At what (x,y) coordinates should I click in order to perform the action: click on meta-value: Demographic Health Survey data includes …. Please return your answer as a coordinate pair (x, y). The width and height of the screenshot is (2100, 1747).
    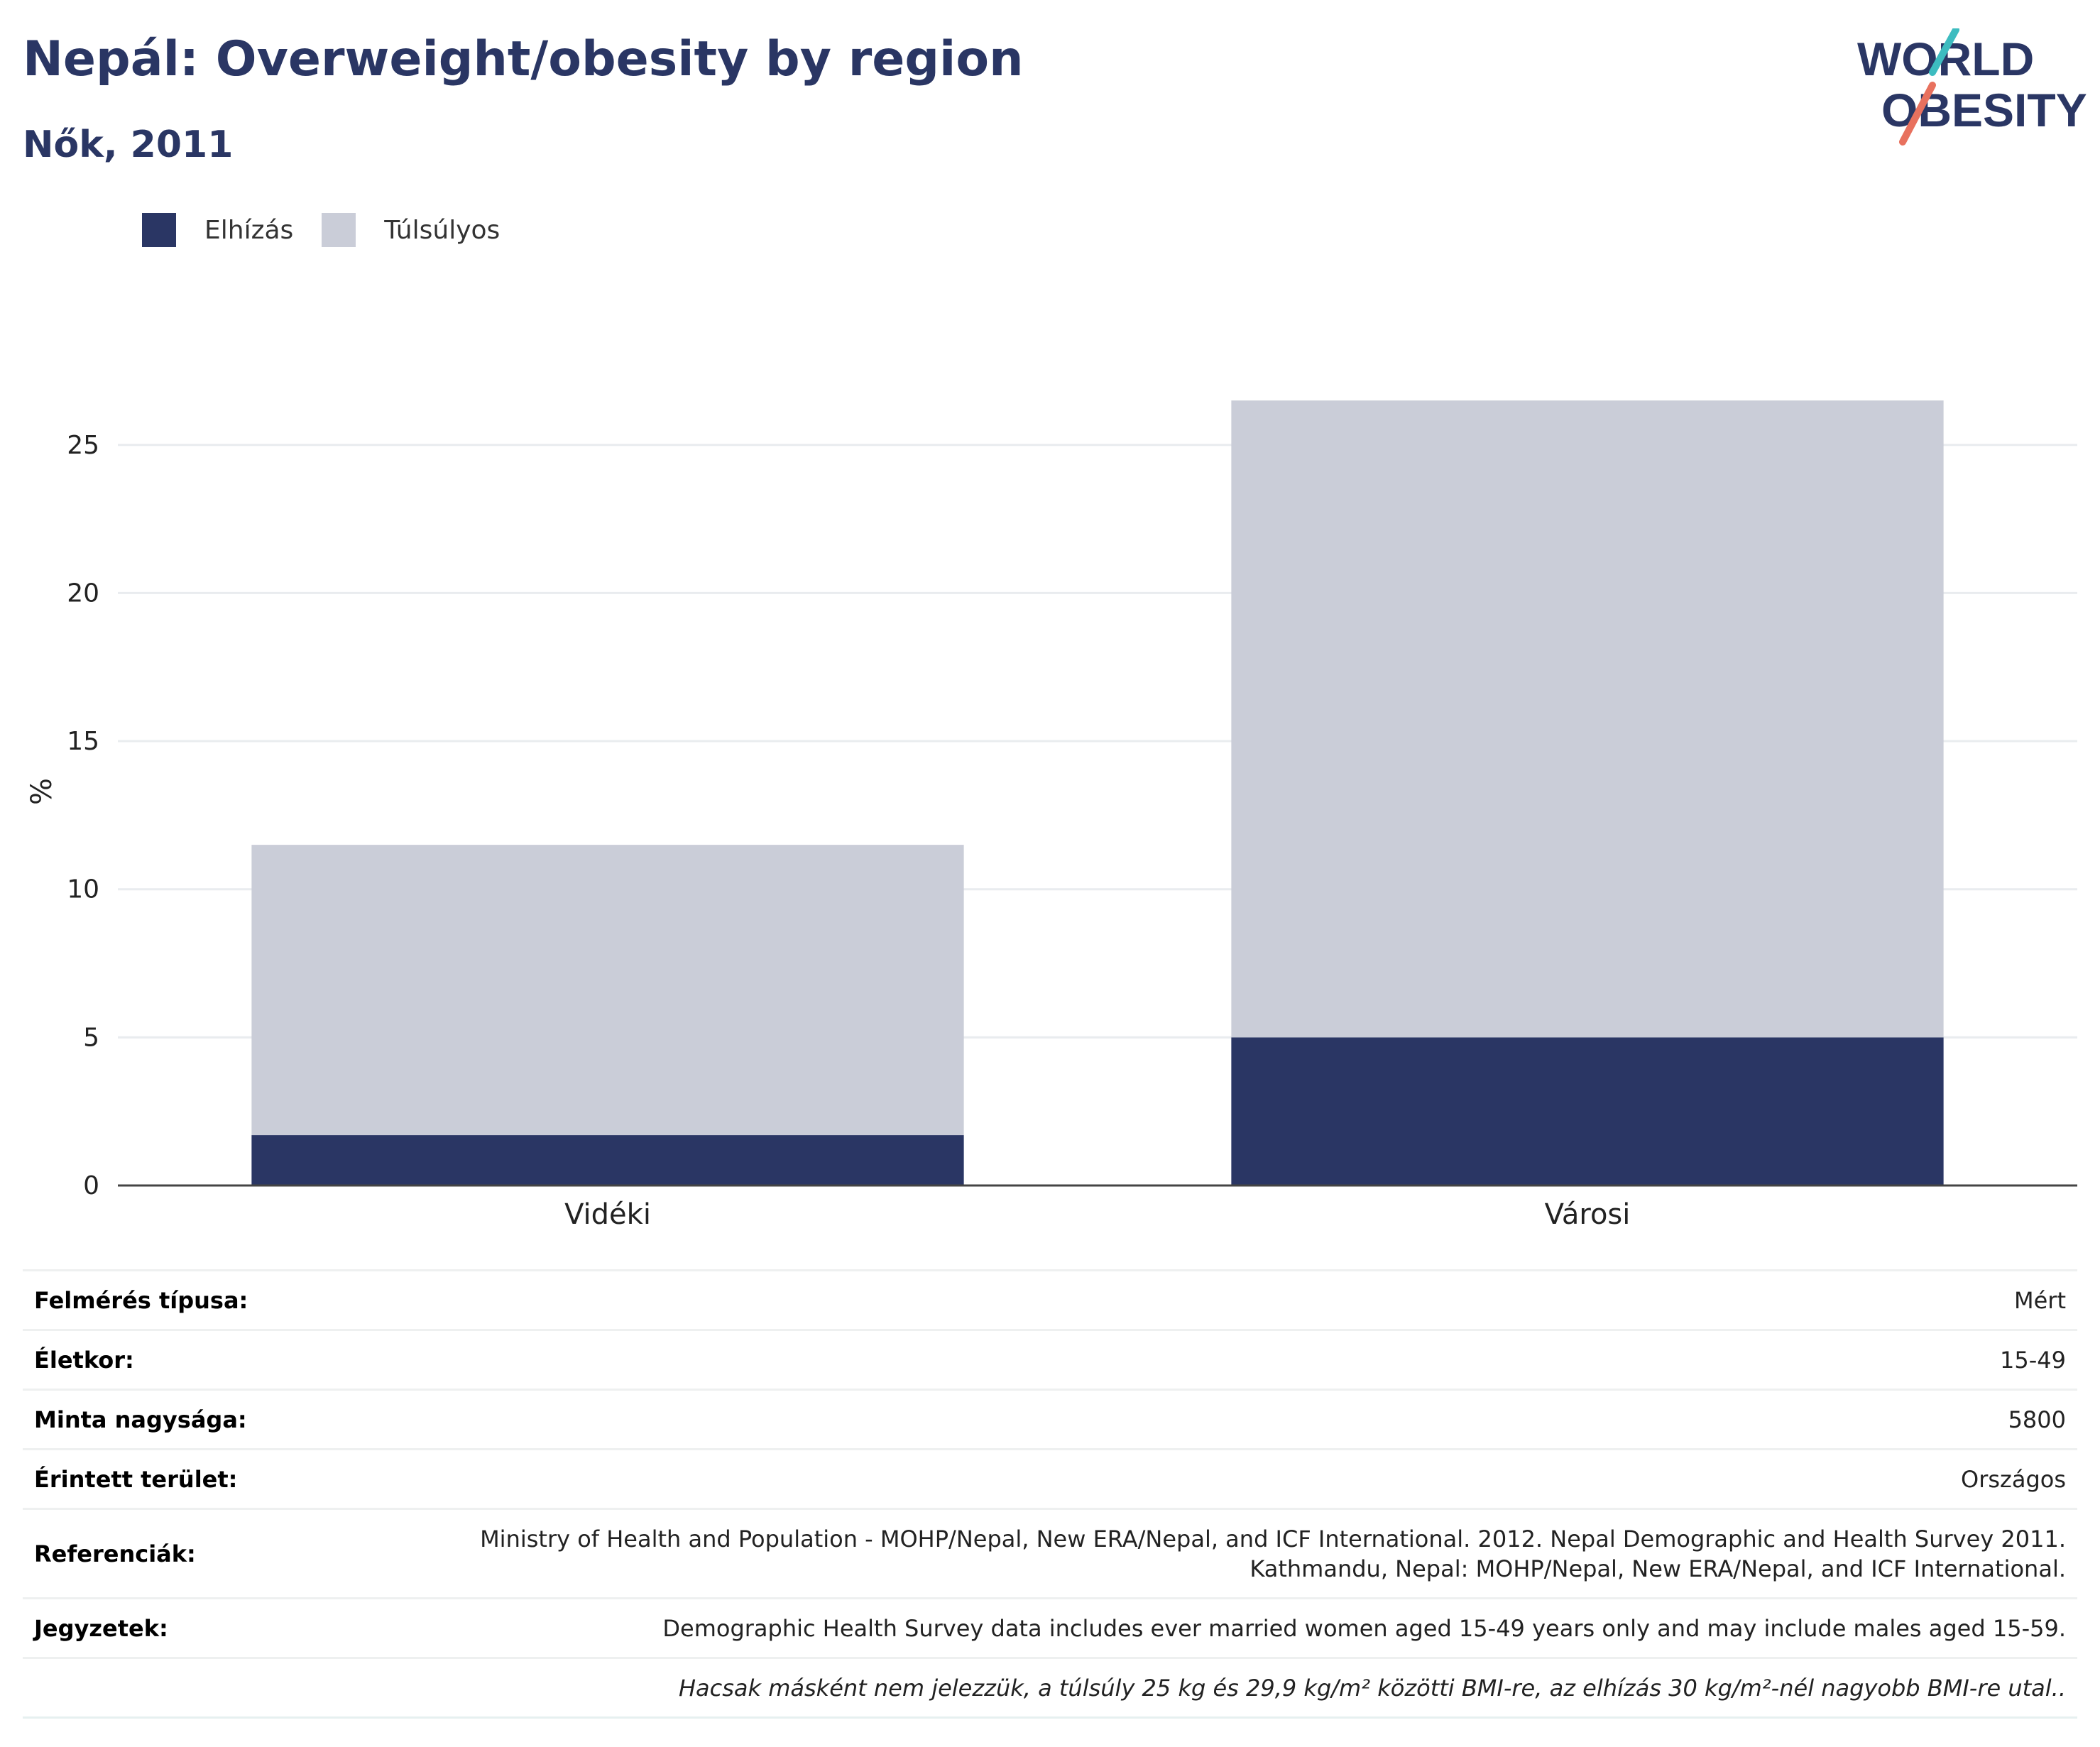
    Looking at the image, I should click on (1203, 1627).